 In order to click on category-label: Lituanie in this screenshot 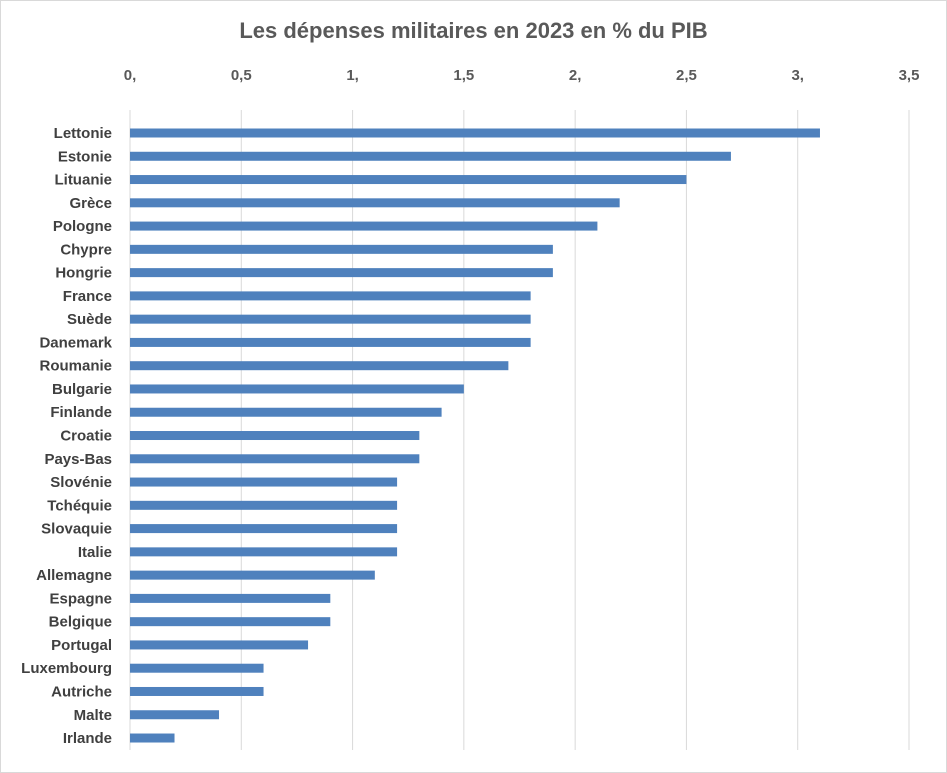, I will do `click(83, 180)`.